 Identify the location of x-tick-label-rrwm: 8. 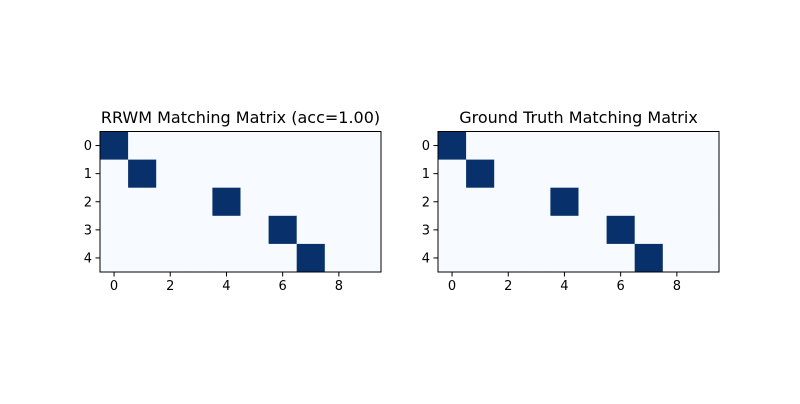
(339, 286).